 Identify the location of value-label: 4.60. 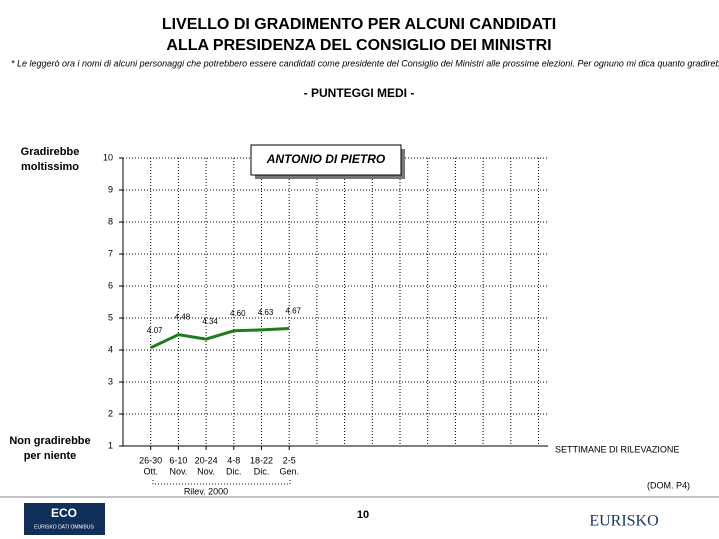
(238, 313).